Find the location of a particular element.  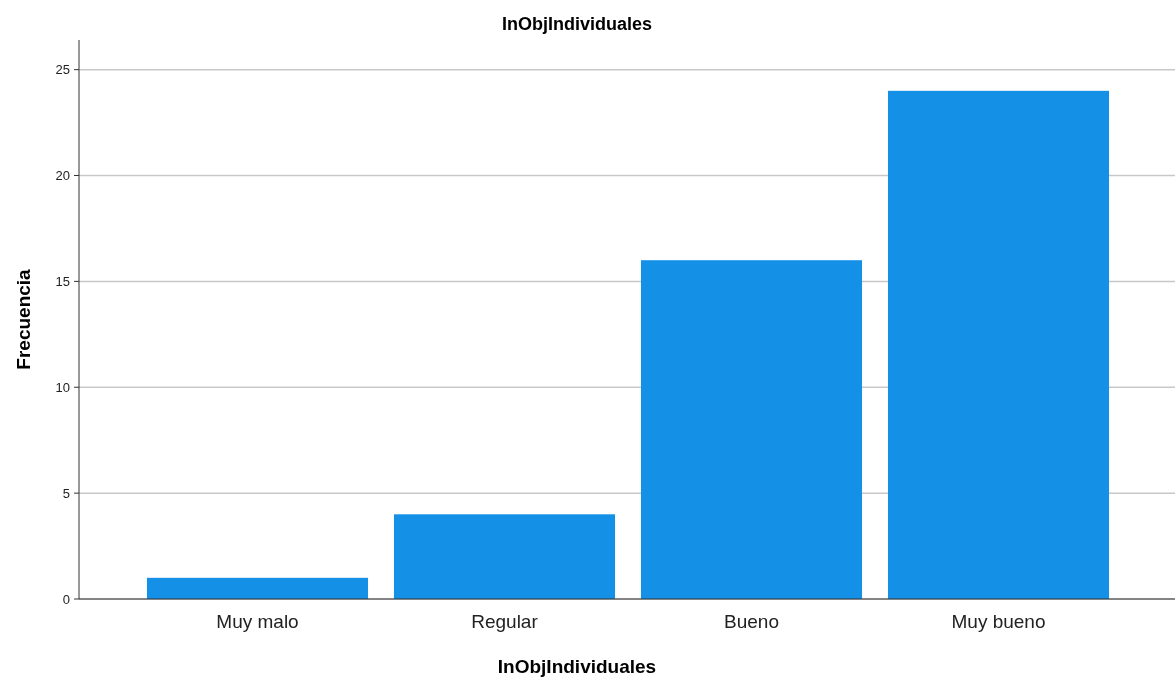

x-tick-label: Muy bueno is located at coordinates (998, 621).